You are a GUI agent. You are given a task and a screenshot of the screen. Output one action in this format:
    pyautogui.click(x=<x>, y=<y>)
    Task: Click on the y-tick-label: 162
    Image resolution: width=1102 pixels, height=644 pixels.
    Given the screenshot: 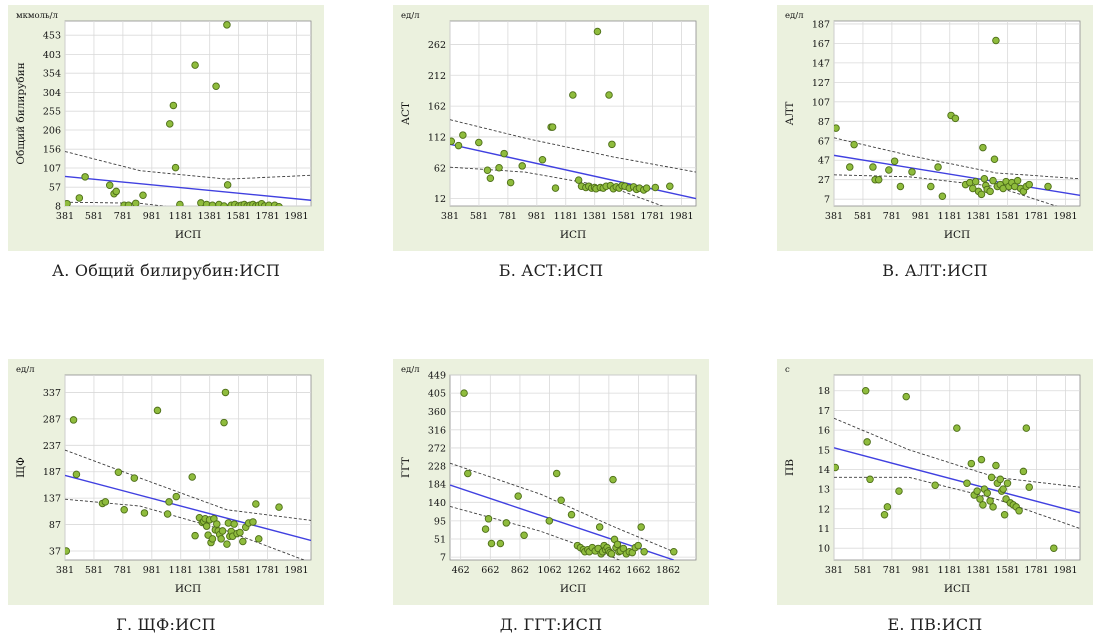 What is the action you would take?
    pyautogui.click(x=437, y=107)
    